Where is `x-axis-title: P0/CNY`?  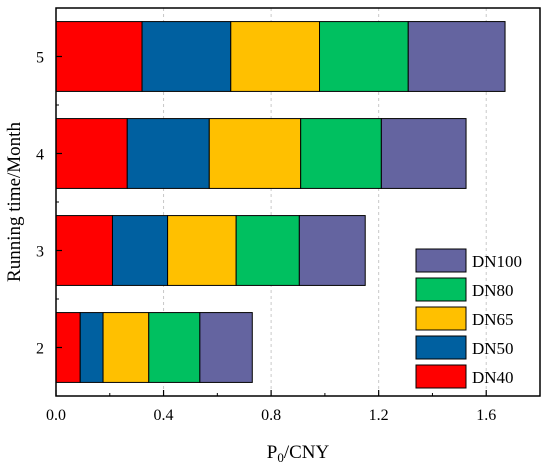
x-axis-title: P0/CNY is located at coordinates (298, 453).